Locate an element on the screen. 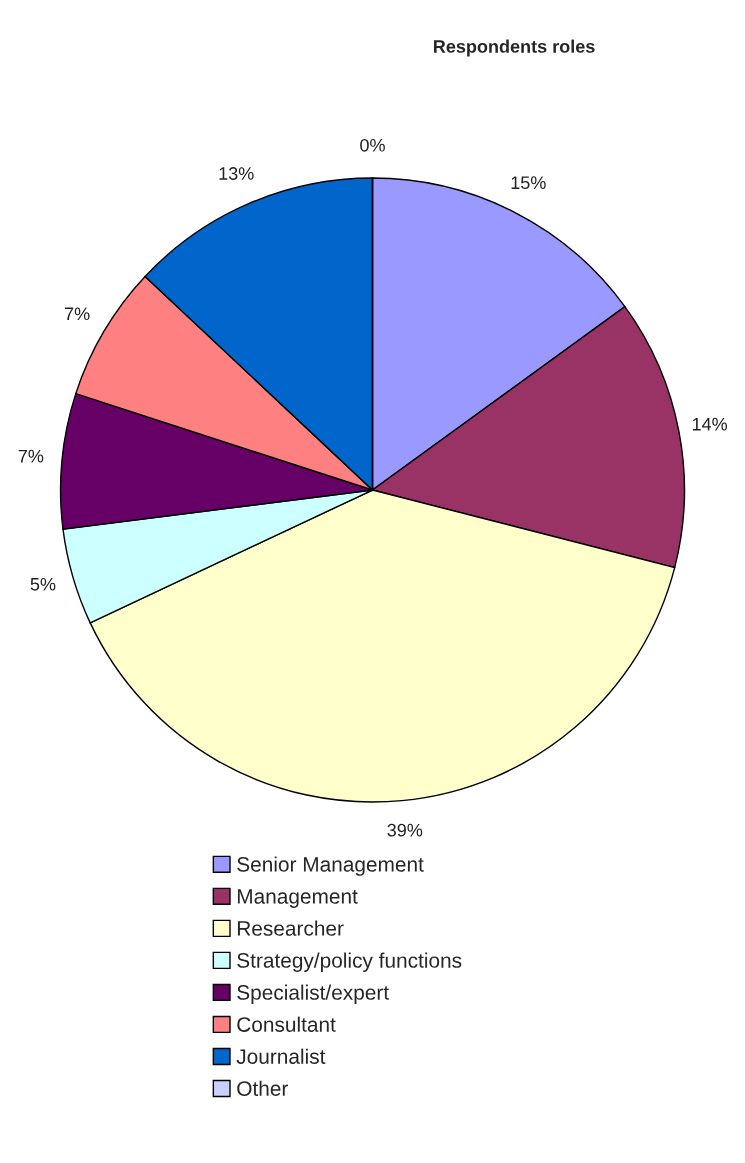 The image size is (745, 1163). data-label: 14% is located at coordinates (710, 424).